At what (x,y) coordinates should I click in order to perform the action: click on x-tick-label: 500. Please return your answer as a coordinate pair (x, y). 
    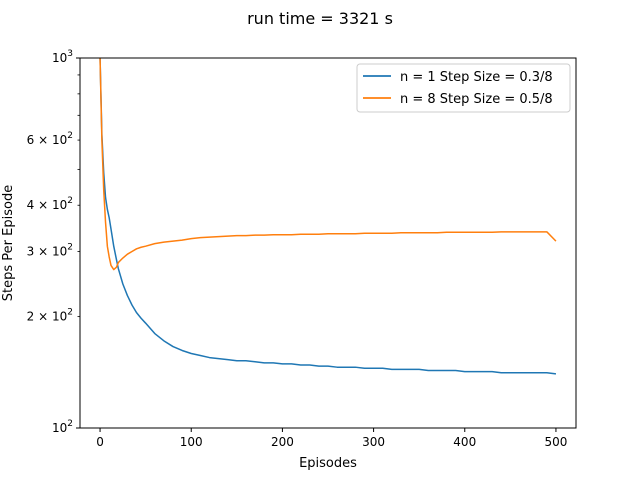
    Looking at the image, I should click on (555, 442).